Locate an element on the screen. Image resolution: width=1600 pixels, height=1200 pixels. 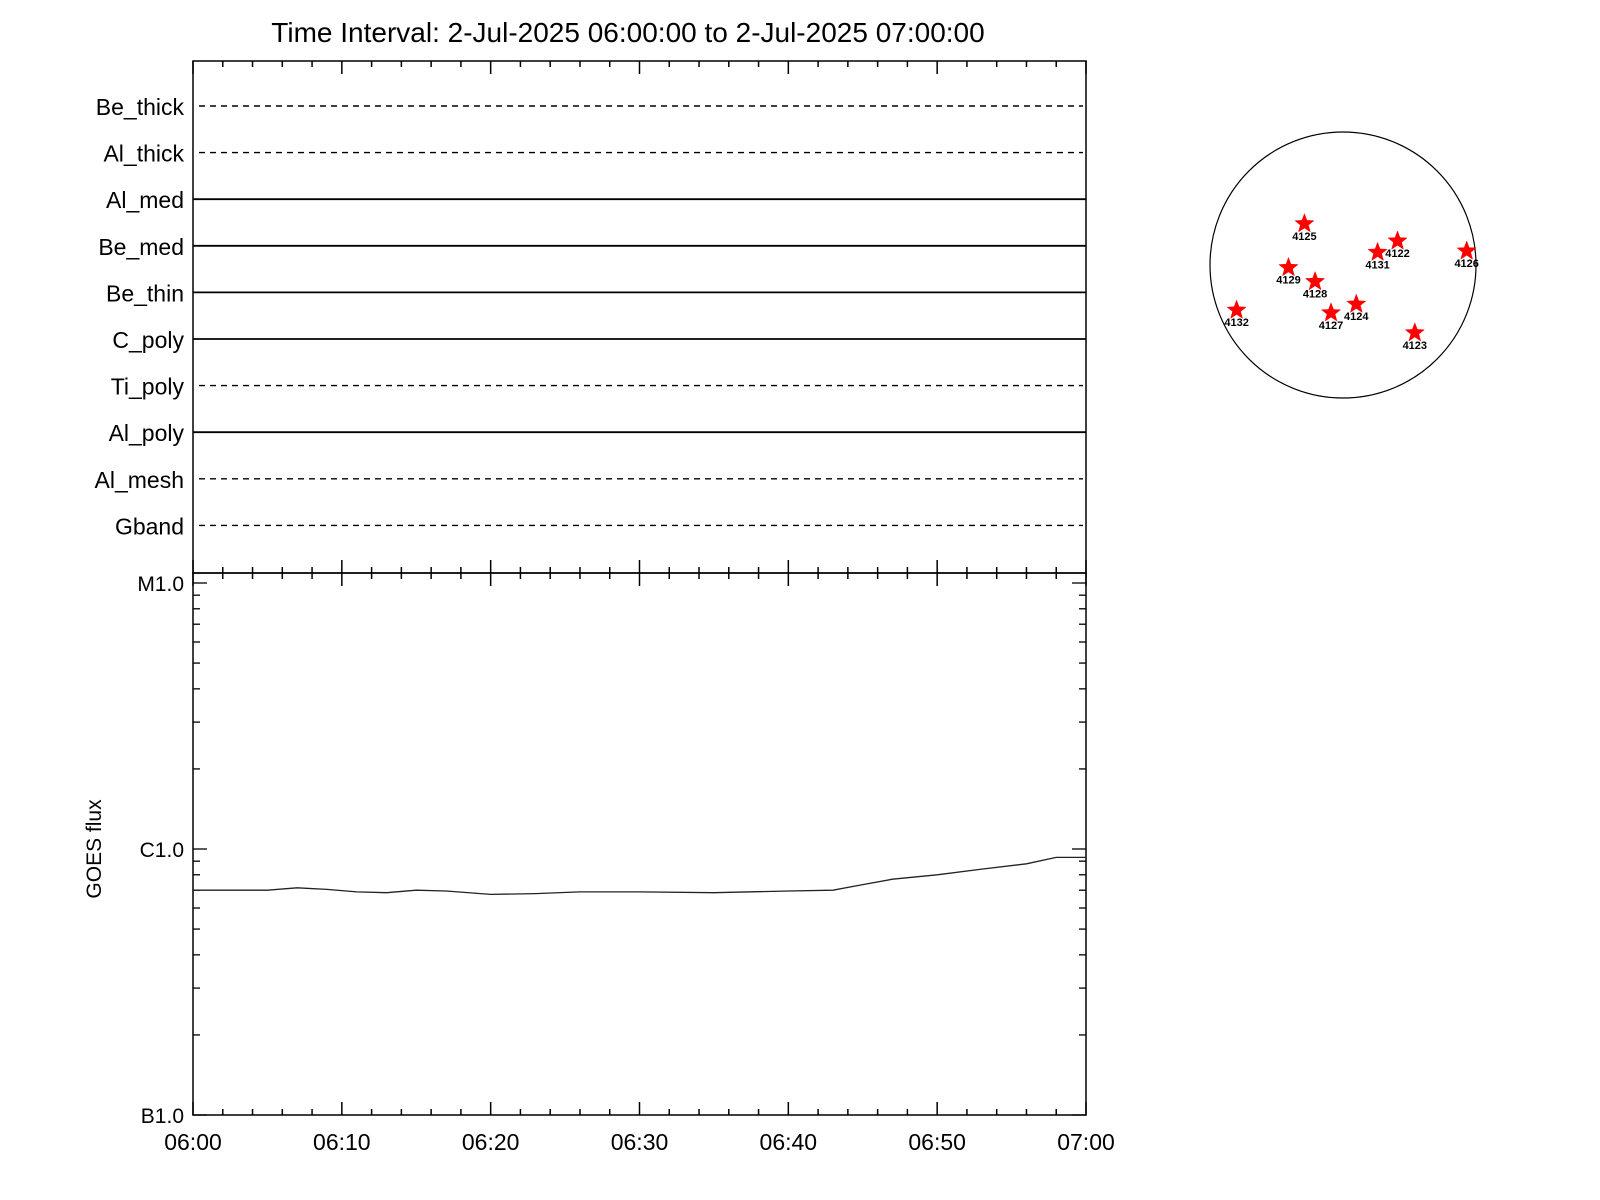
filter-label-ti_poly: Ti_poly is located at coordinates (148, 387).